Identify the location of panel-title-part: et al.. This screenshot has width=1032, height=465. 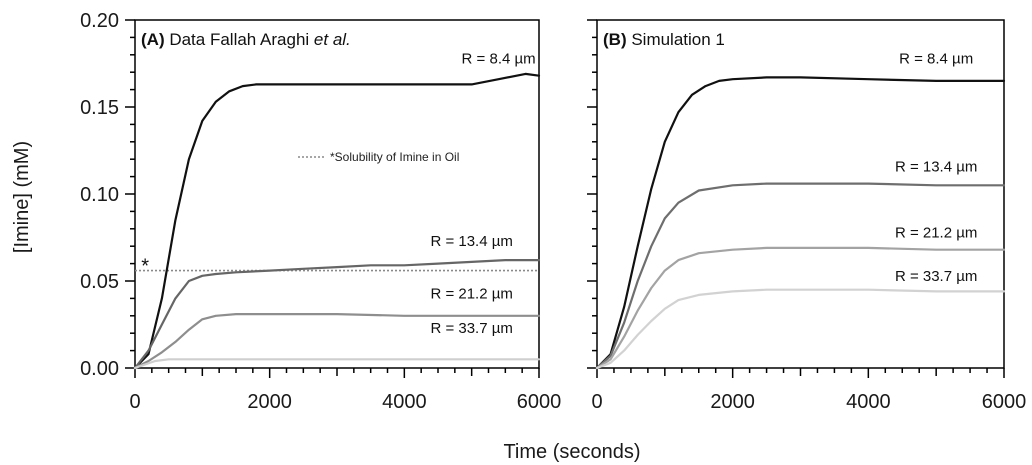
(332, 39).